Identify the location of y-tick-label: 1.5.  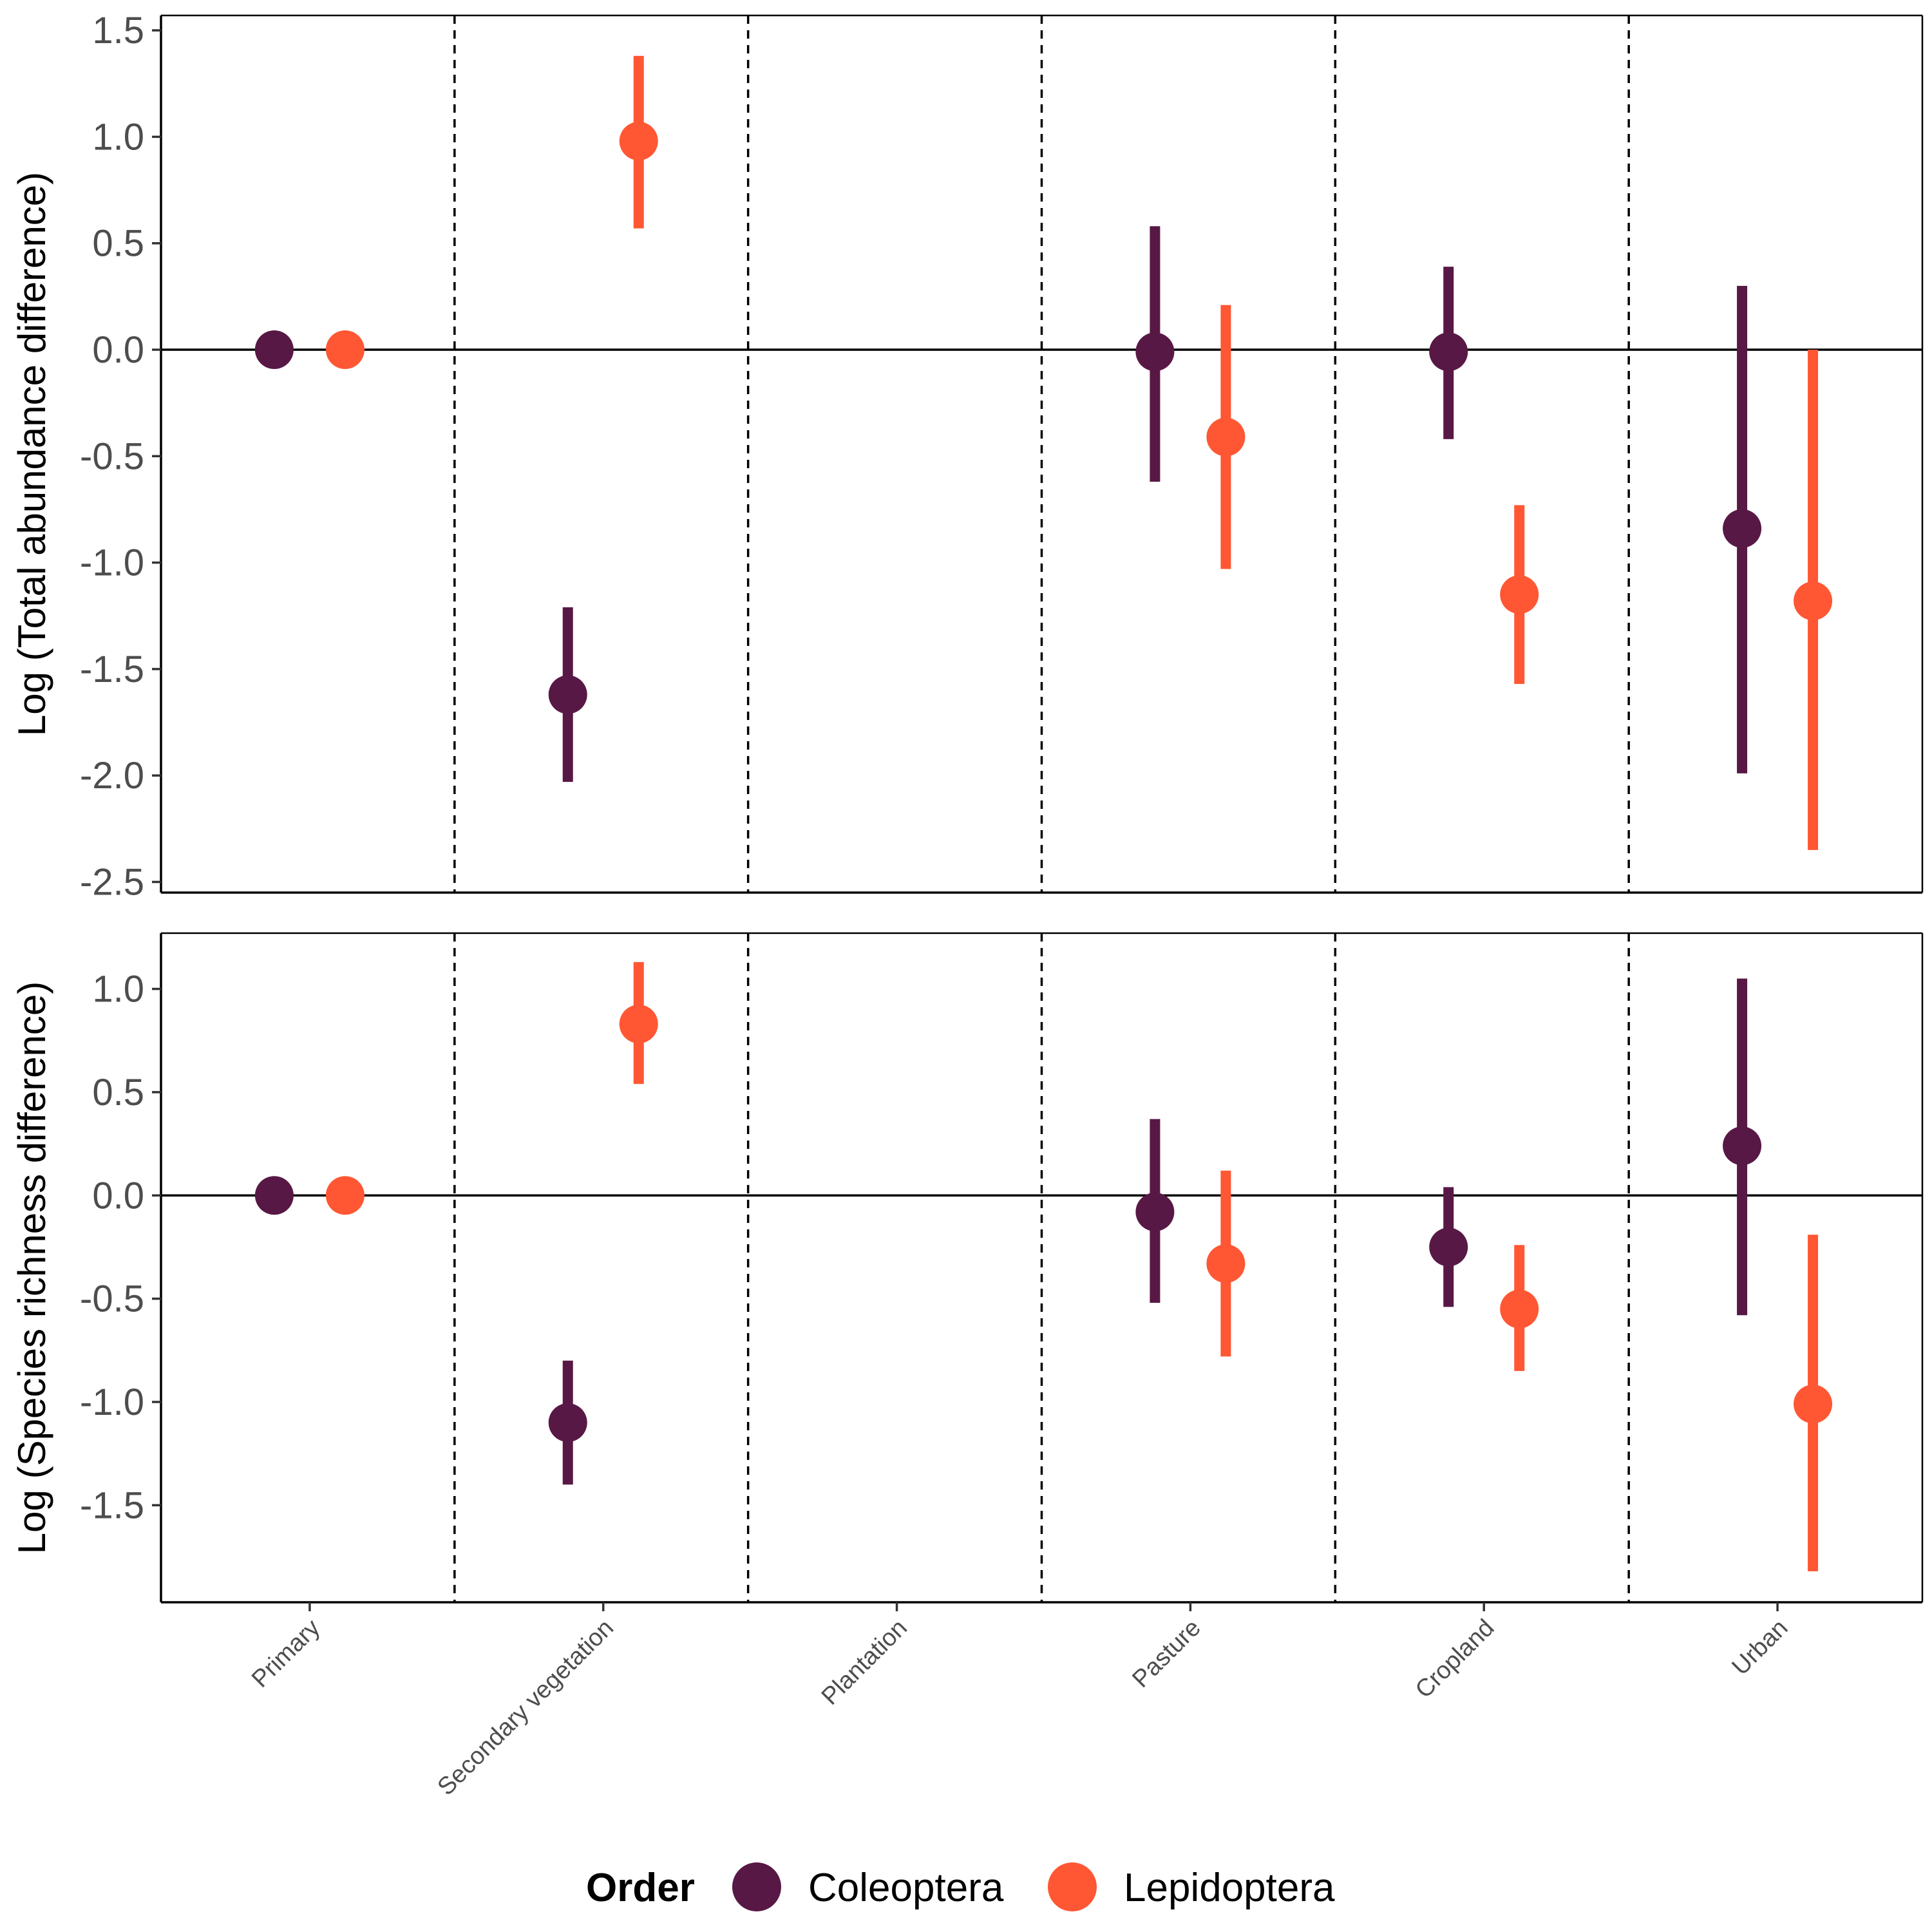
(118, 31).